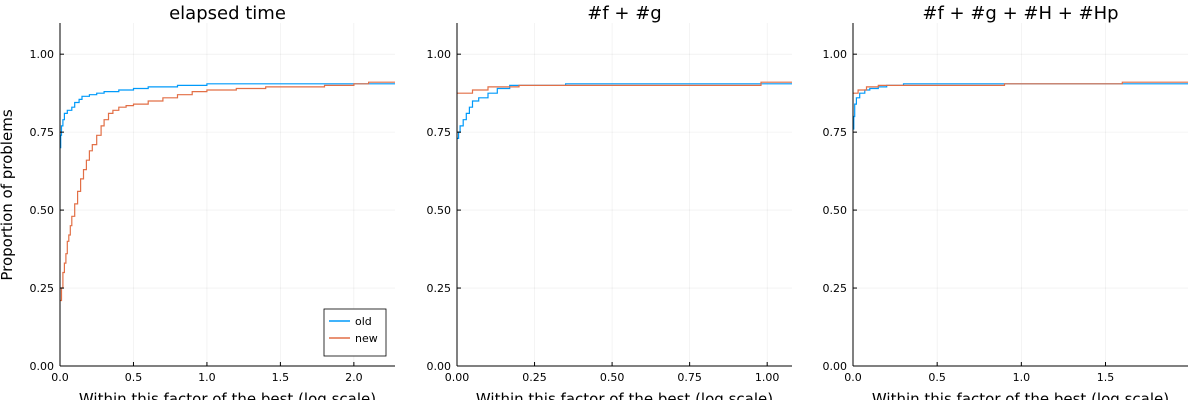 The image size is (1200, 404). What do you see at coordinates (8, 194) in the screenshot?
I see `figure-ylabel: Proportion of problems` at bounding box center [8, 194].